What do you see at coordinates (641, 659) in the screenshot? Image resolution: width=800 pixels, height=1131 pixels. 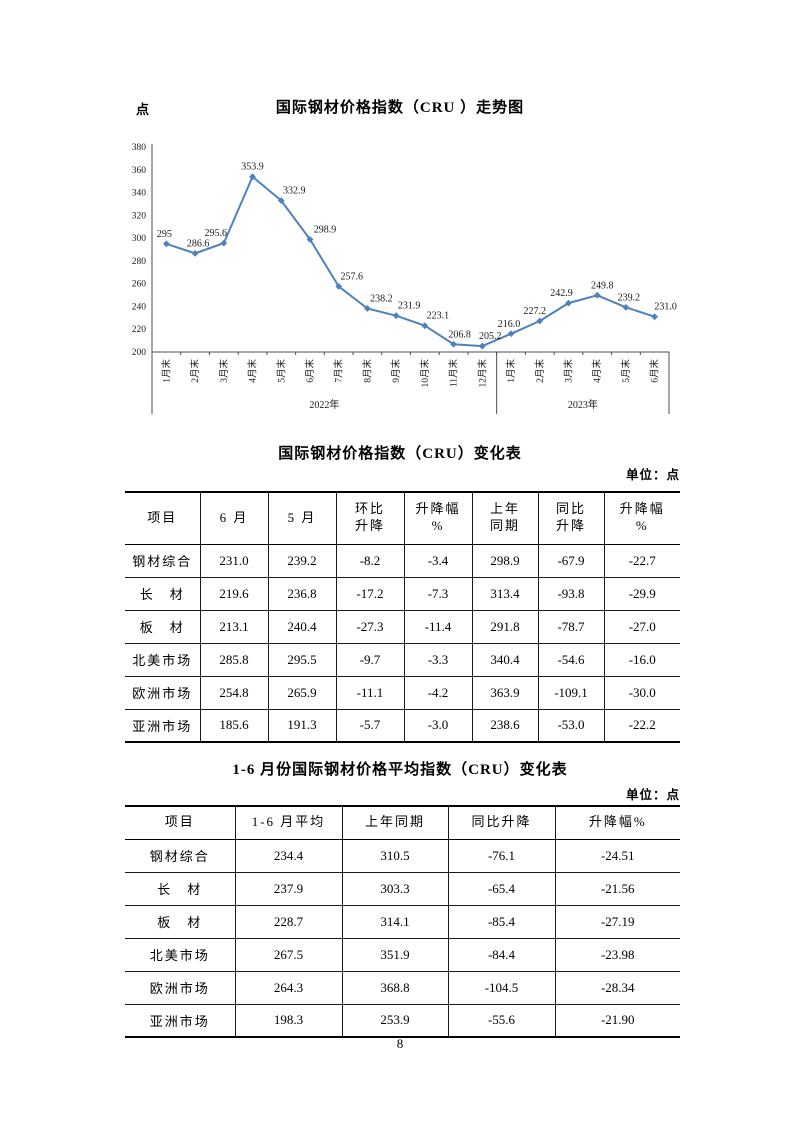 I see `cell: -16.0` at bounding box center [641, 659].